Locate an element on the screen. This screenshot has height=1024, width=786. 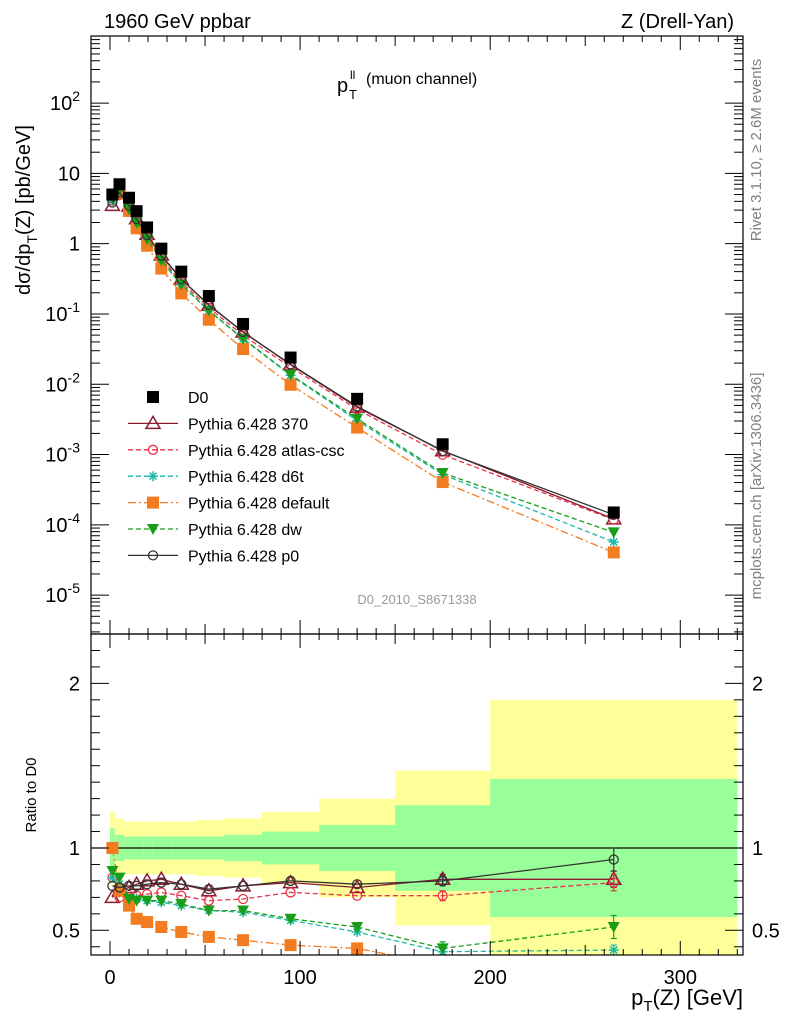
ratio-1-point-8-shape is located at coordinates (243, 899).